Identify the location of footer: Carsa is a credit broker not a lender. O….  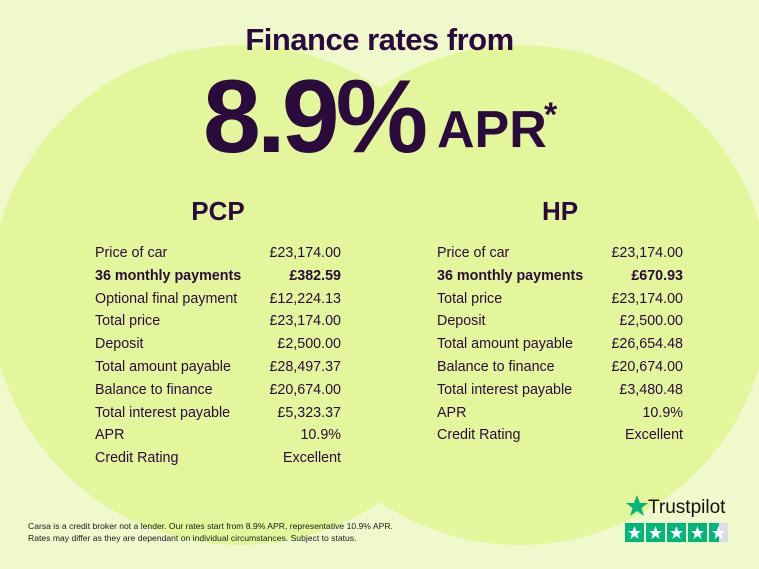
(210, 532).